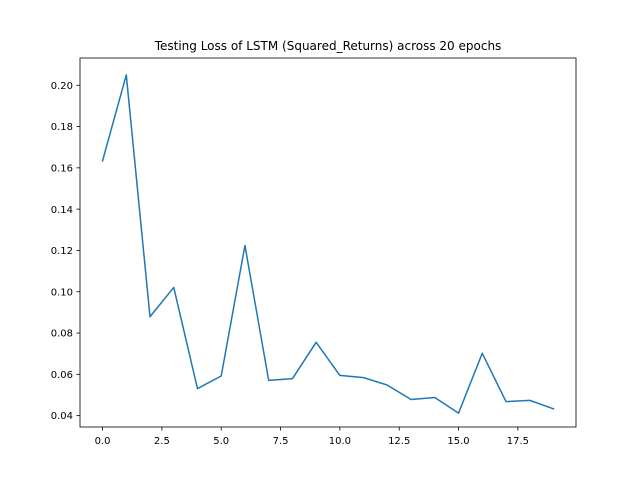 The image size is (640, 480). I want to click on x-tick-label: 10.0, so click(340, 441).